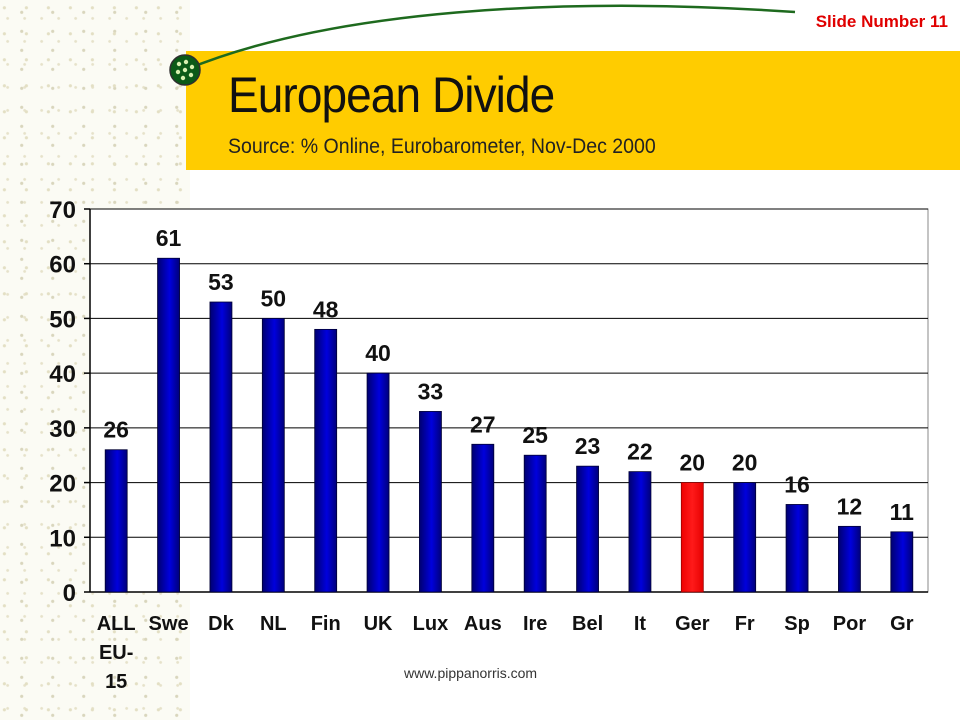  Describe the element at coordinates (573, 110) in the screenshot. I see `title-band` at that location.